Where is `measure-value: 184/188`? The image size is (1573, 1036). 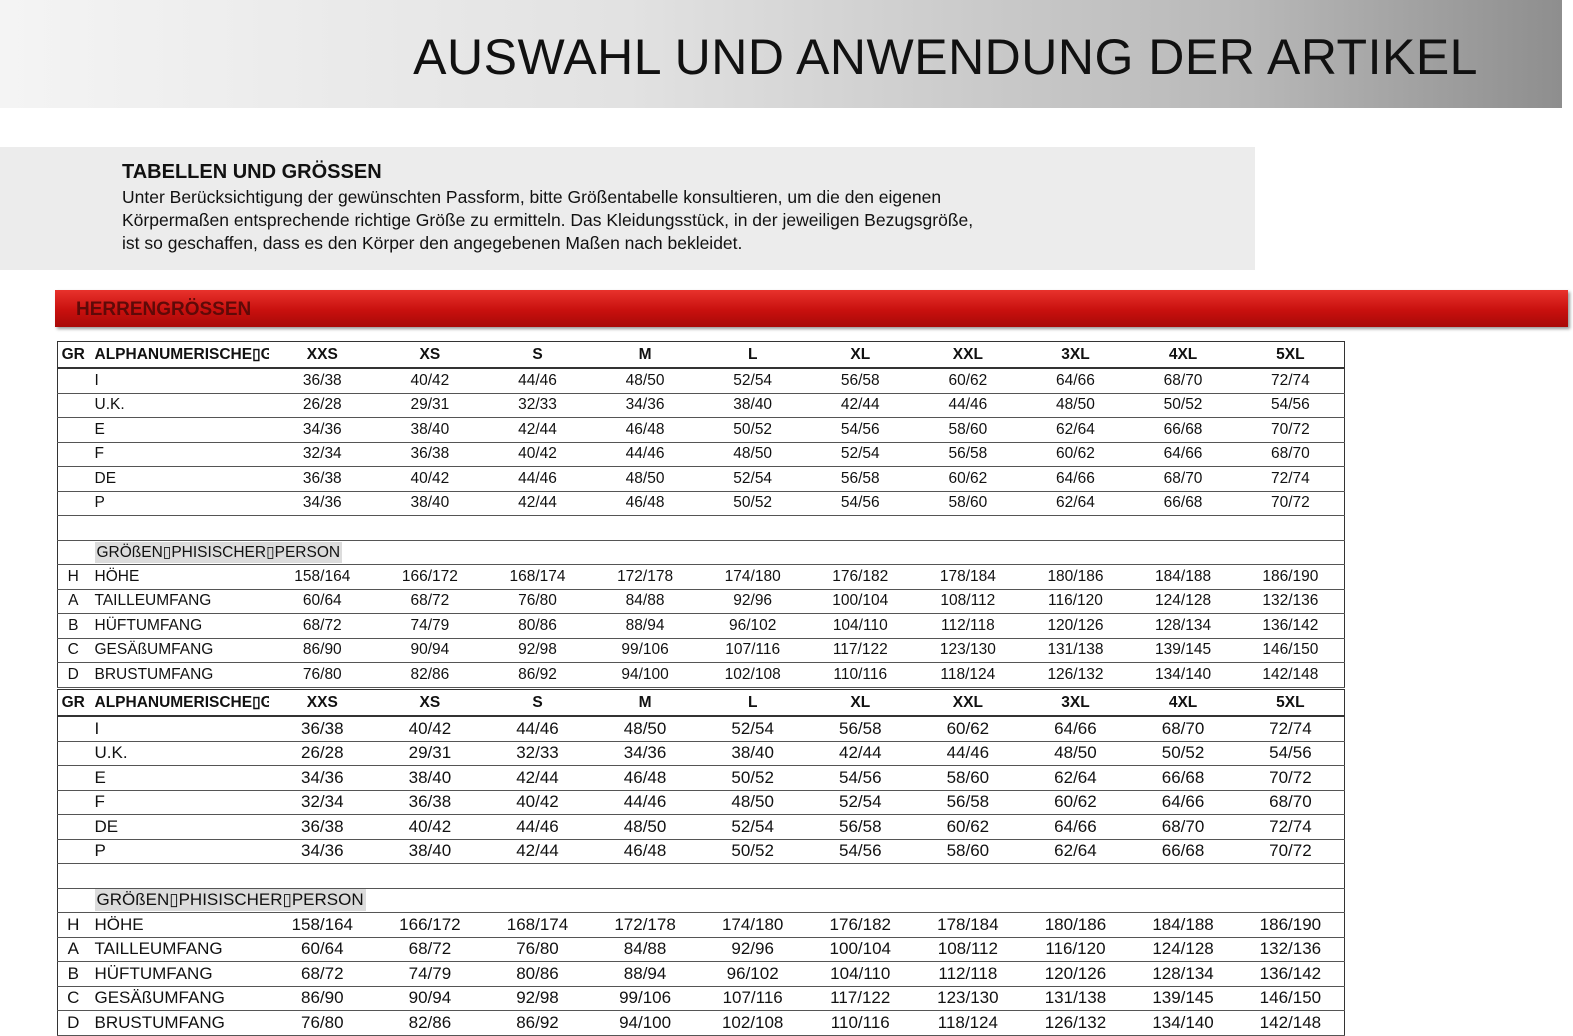 measure-value: 184/188 is located at coordinates (1183, 577).